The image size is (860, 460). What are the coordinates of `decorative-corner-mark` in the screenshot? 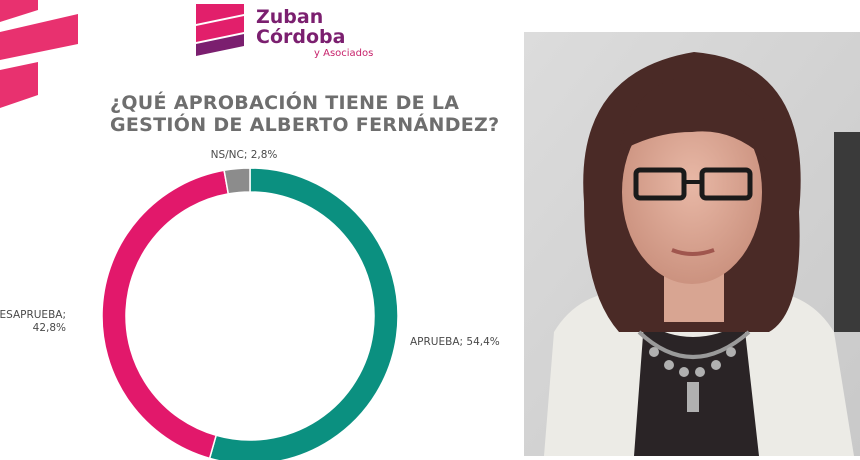 It's located at (39, 54).